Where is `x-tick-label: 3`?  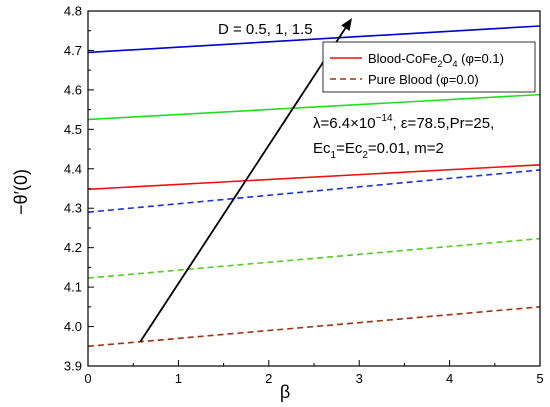 x-tick-label: 3 is located at coordinates (359, 378).